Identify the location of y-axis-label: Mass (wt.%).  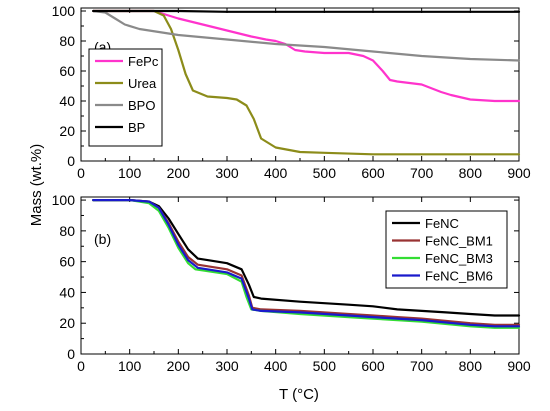
(36, 185).